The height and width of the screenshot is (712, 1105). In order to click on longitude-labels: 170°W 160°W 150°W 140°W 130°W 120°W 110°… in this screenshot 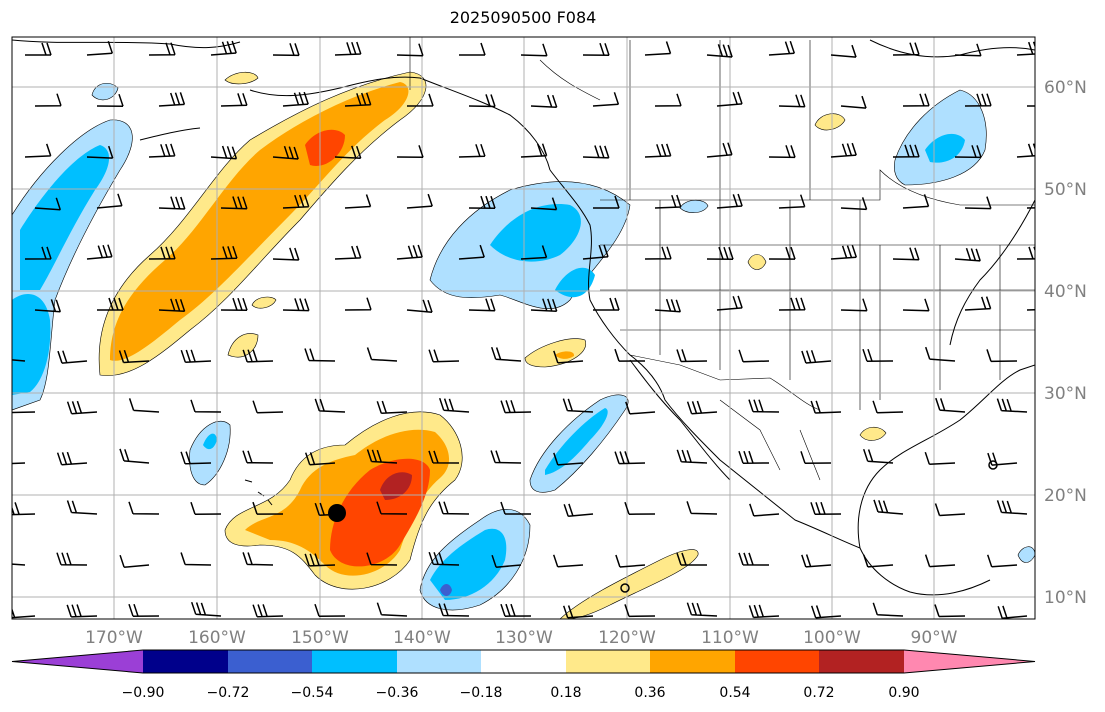, I will do `click(521, 638)`.